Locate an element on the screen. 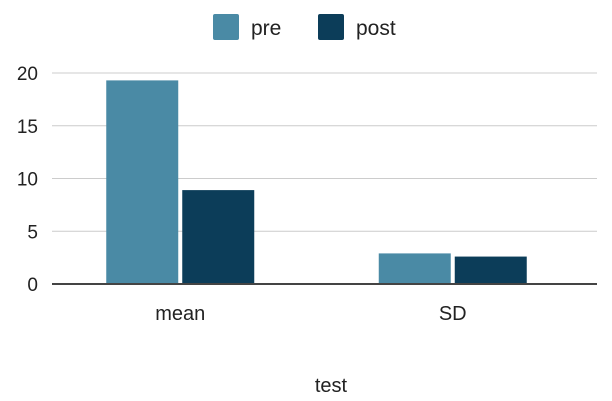  y-tick-label: 10 is located at coordinates (27, 180).